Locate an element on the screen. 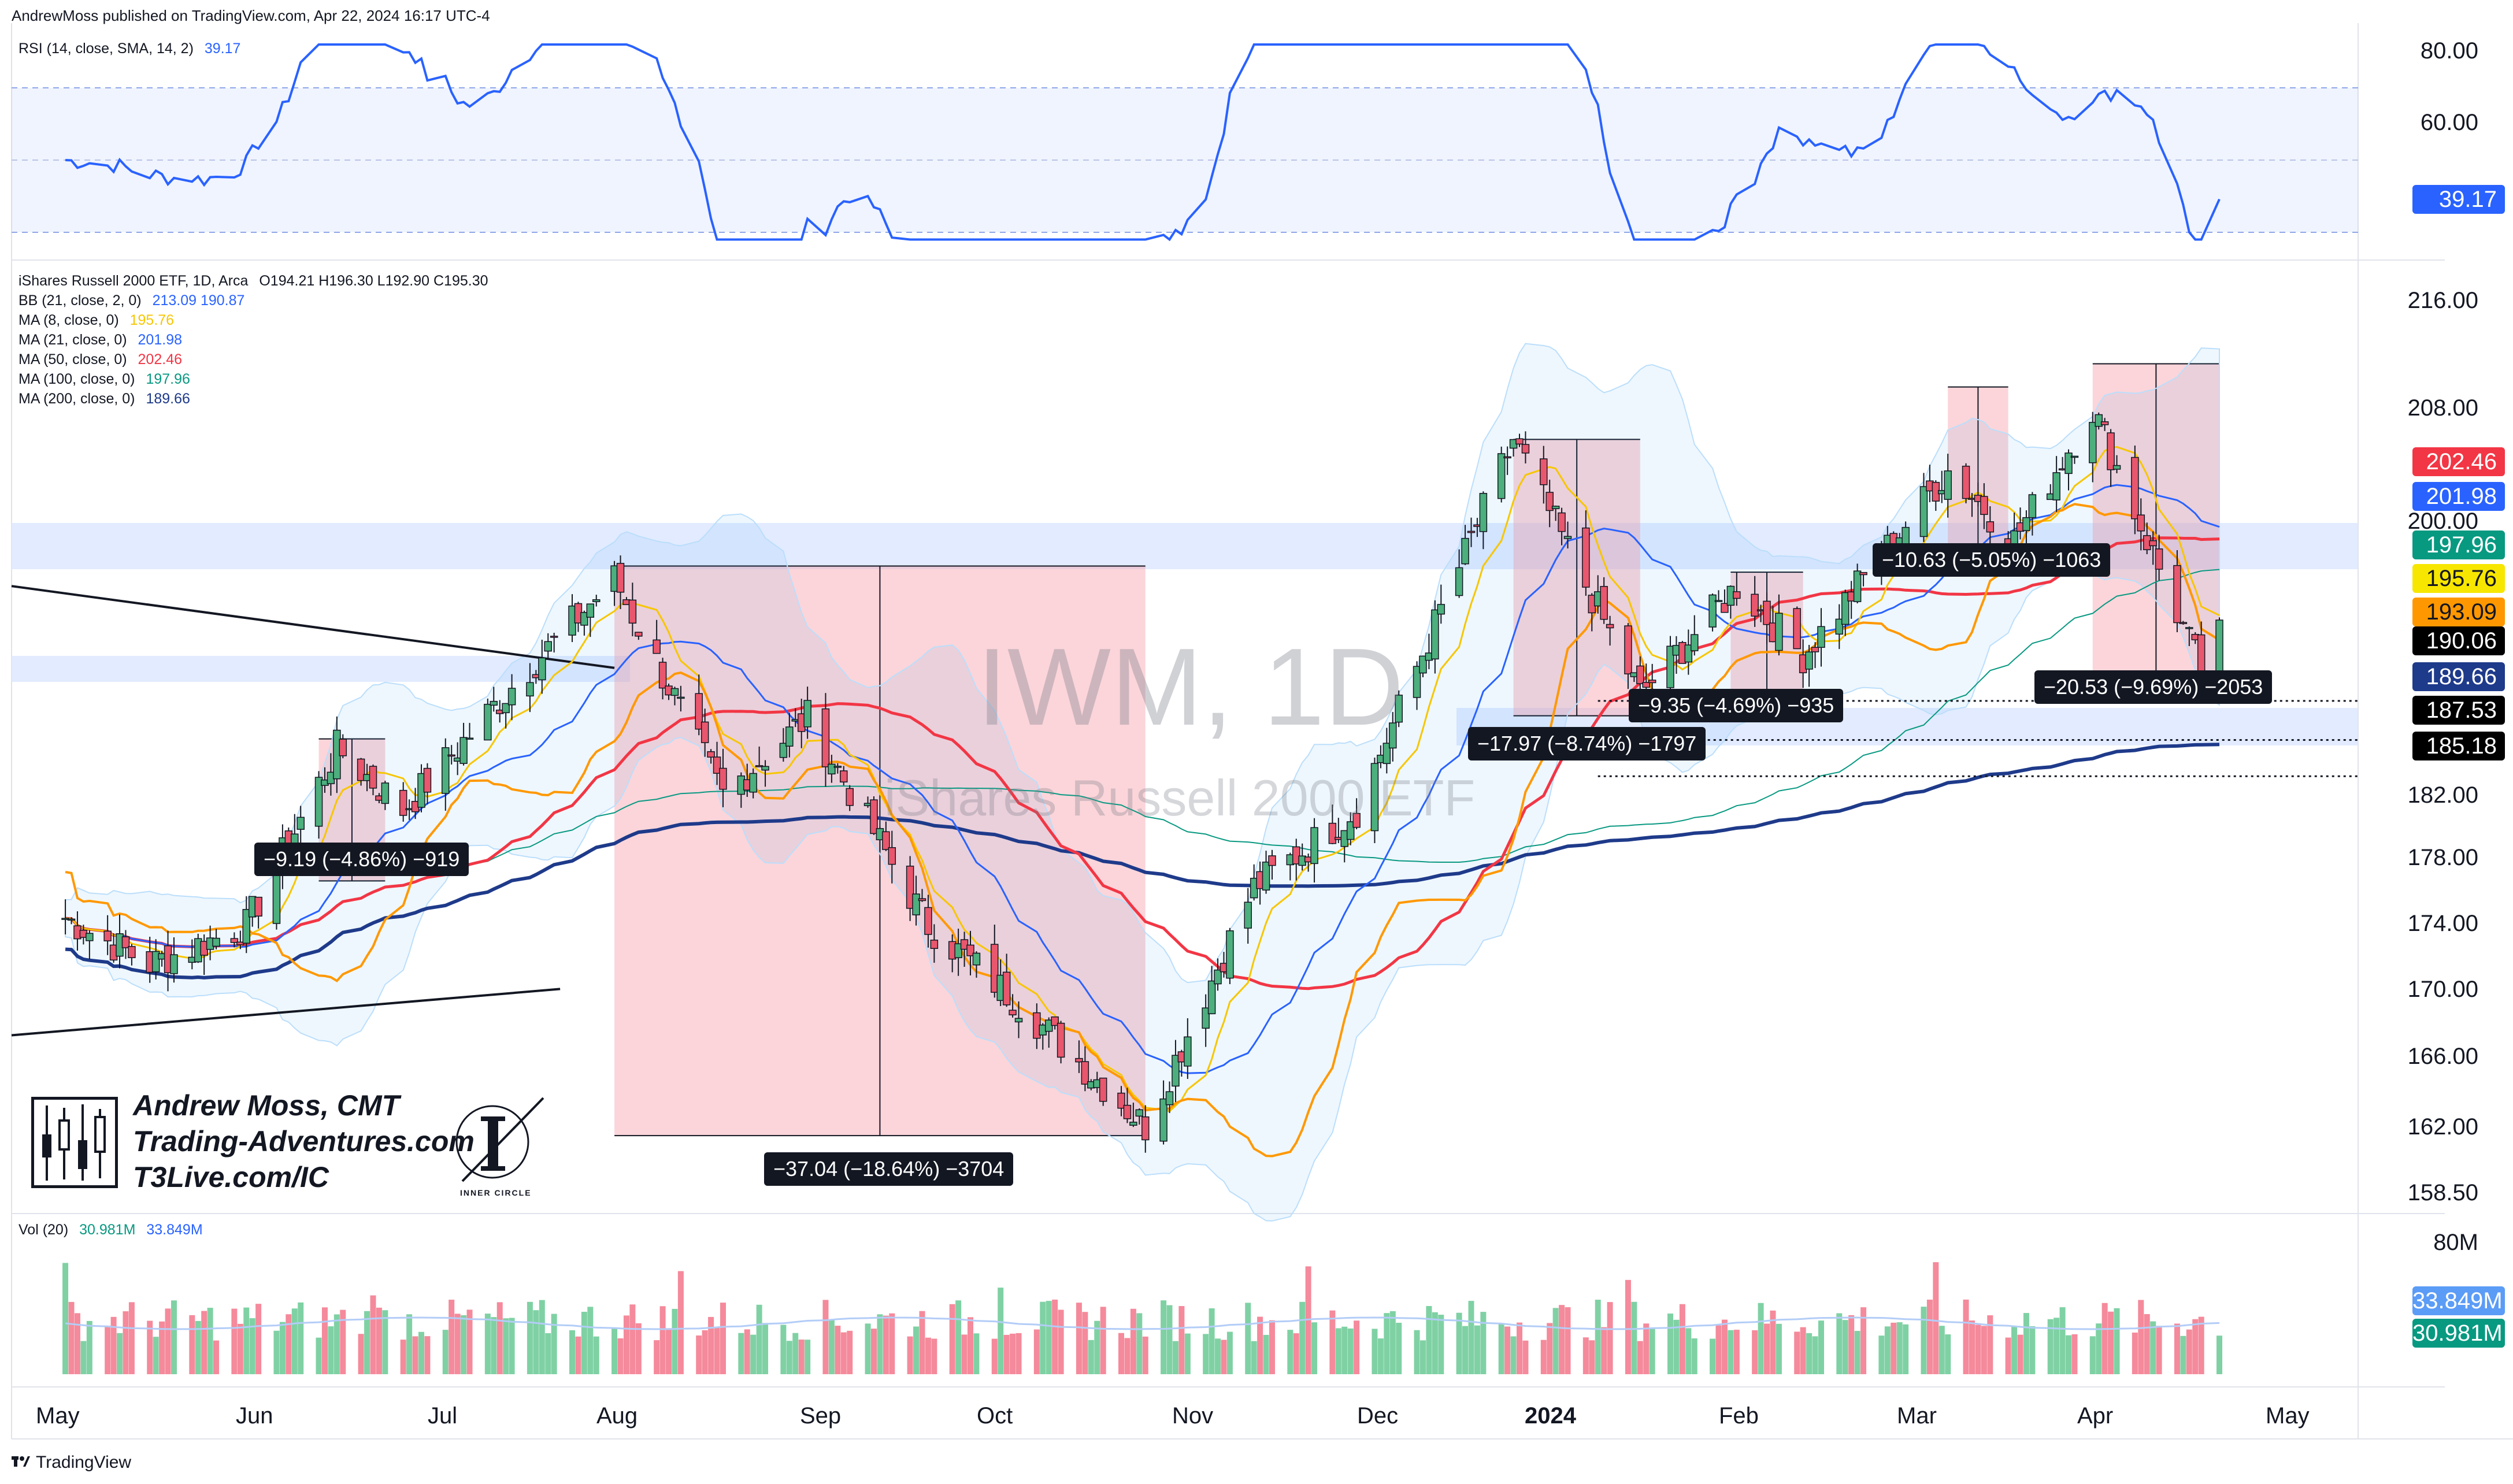 The height and width of the screenshot is (1484, 2513). ohlc-values: O194.21 H196.30 L192.90 C195.30 is located at coordinates (373, 281).